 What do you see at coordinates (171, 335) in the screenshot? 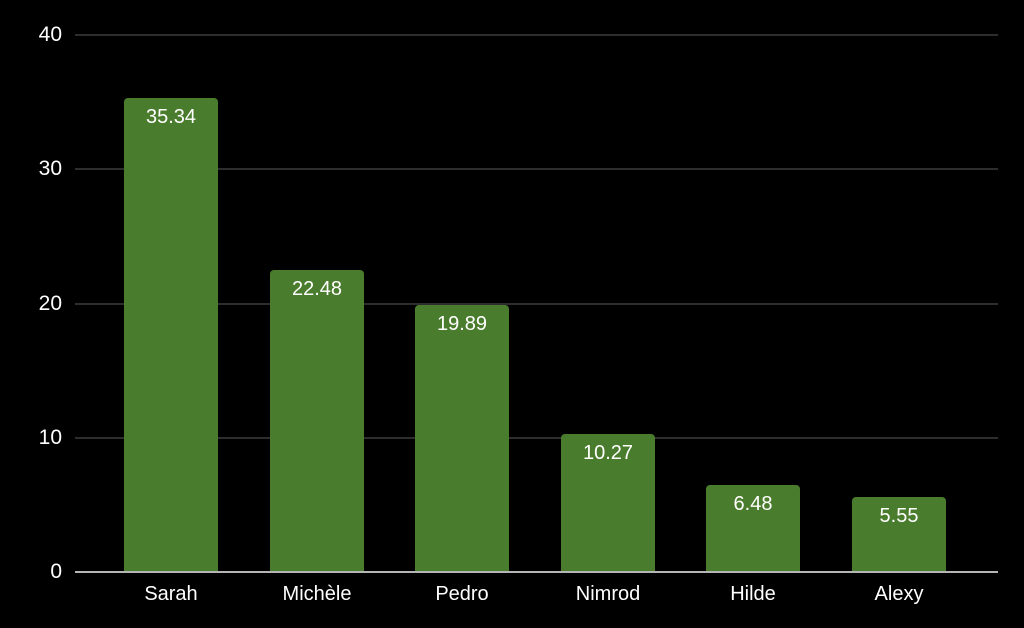
I see `bar-sarah` at bounding box center [171, 335].